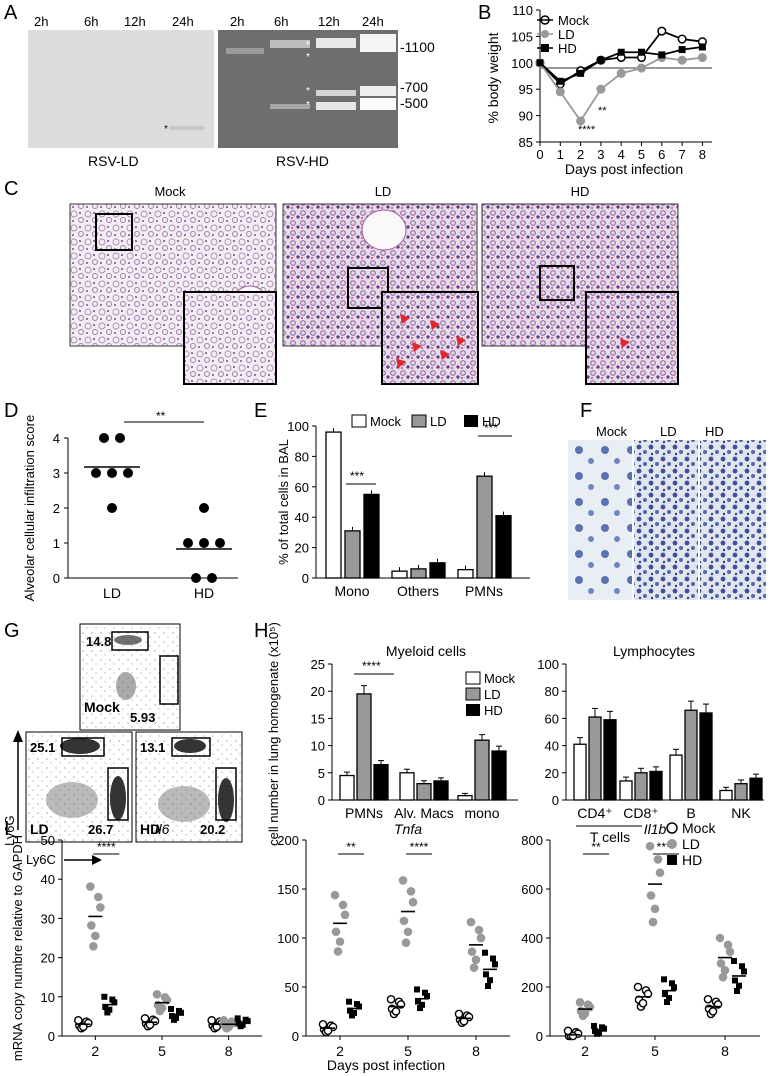 This screenshot has width=772, height=1076. What do you see at coordinates (526, 116) in the screenshot?
I see `y-tick-label: 90` at bounding box center [526, 116].